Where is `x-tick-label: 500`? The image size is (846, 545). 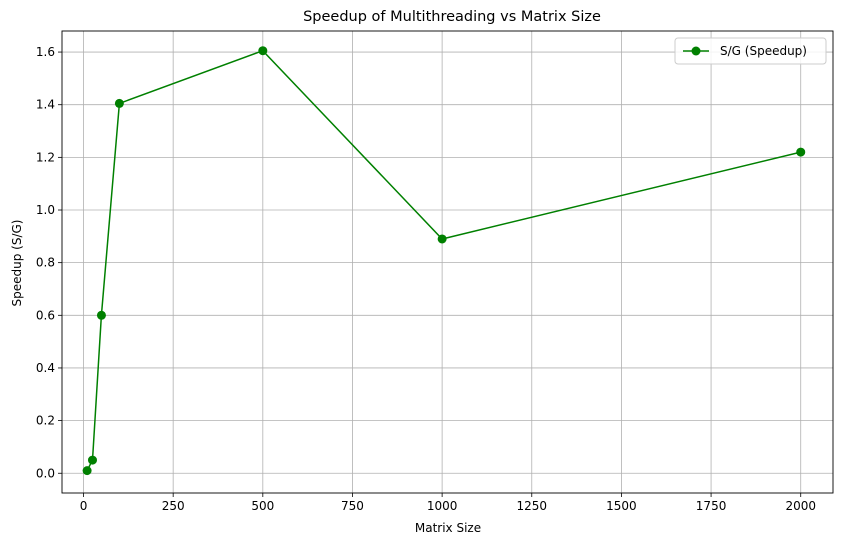 x-tick-label: 500 is located at coordinates (262, 506).